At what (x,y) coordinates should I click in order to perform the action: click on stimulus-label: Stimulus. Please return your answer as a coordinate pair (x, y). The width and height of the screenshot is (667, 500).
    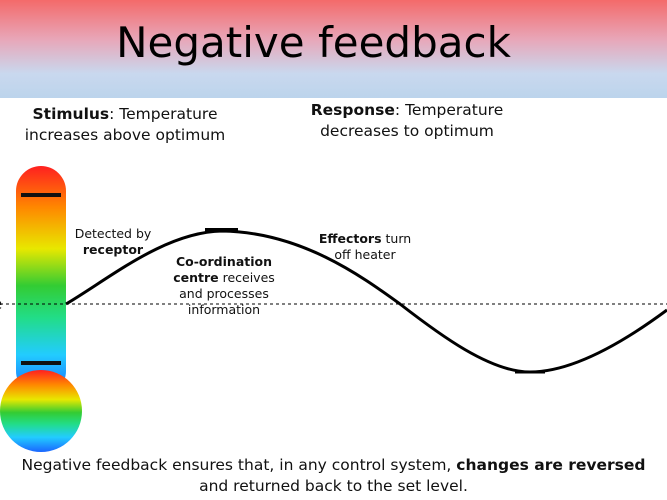
    Looking at the image, I should click on (71, 114).